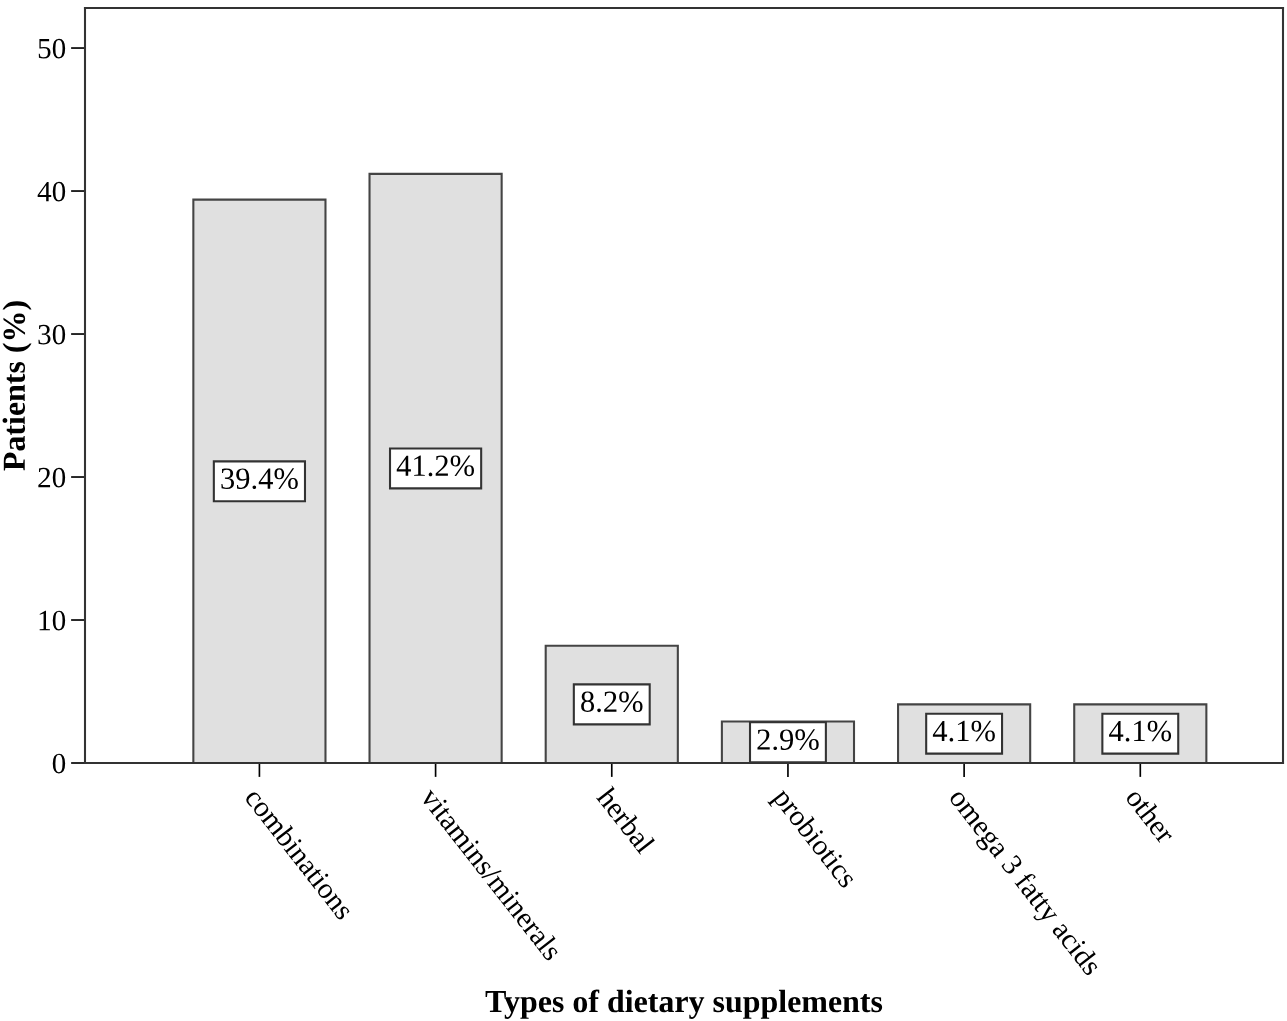  I want to click on y-tick-label: 50, so click(52, 48).